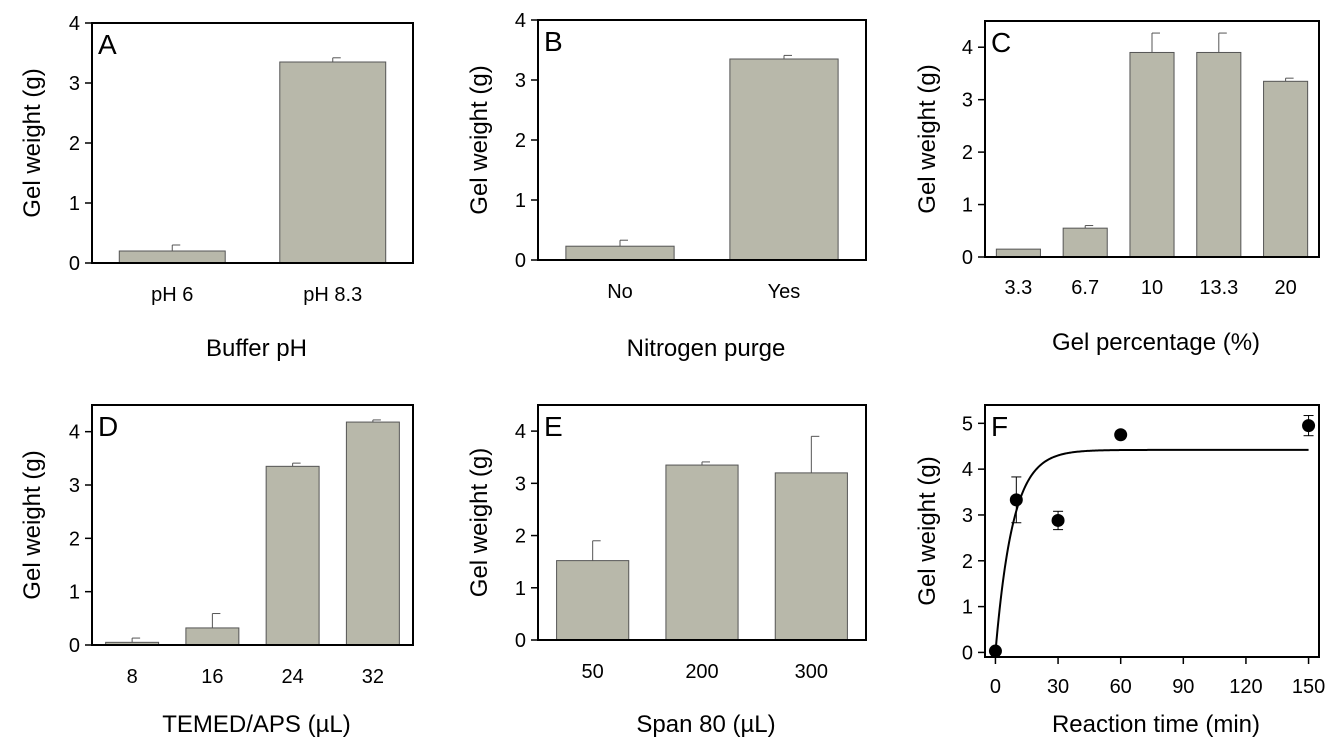 Image resolution: width=1331 pixels, height=745 pixels. I want to click on x-tick-label: 150, so click(1308, 687).